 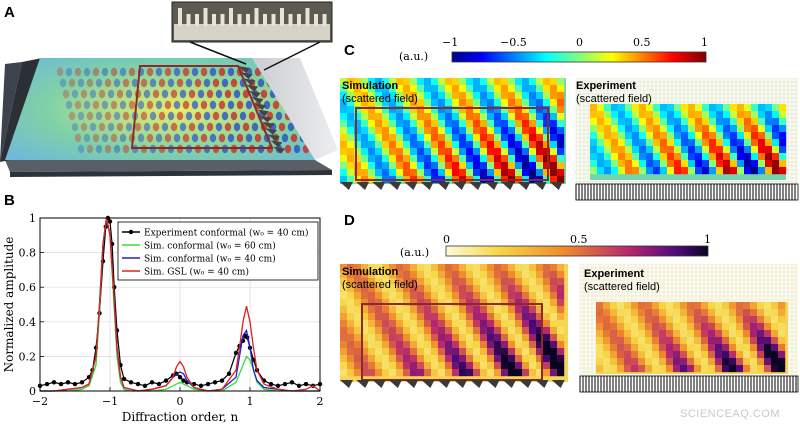 What do you see at coordinates (28, 322) in the screenshot?
I see `y-tick-label: 0.4` at bounding box center [28, 322].